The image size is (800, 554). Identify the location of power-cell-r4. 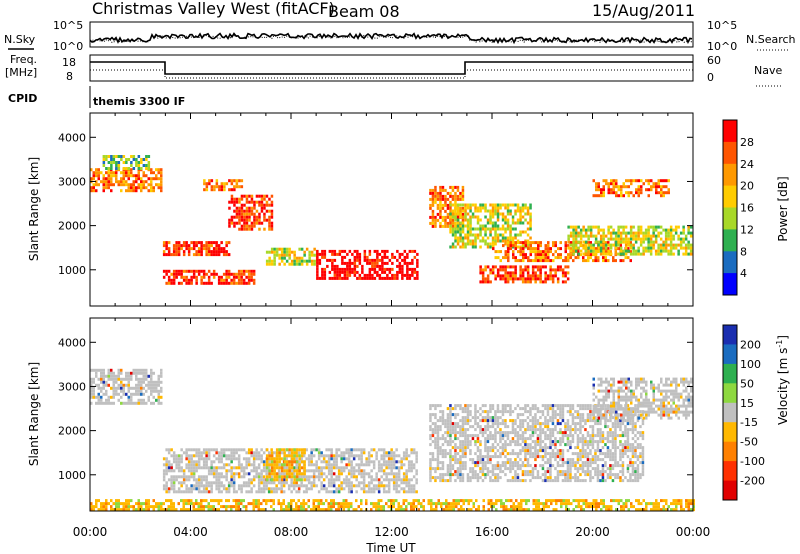
(259, 223).